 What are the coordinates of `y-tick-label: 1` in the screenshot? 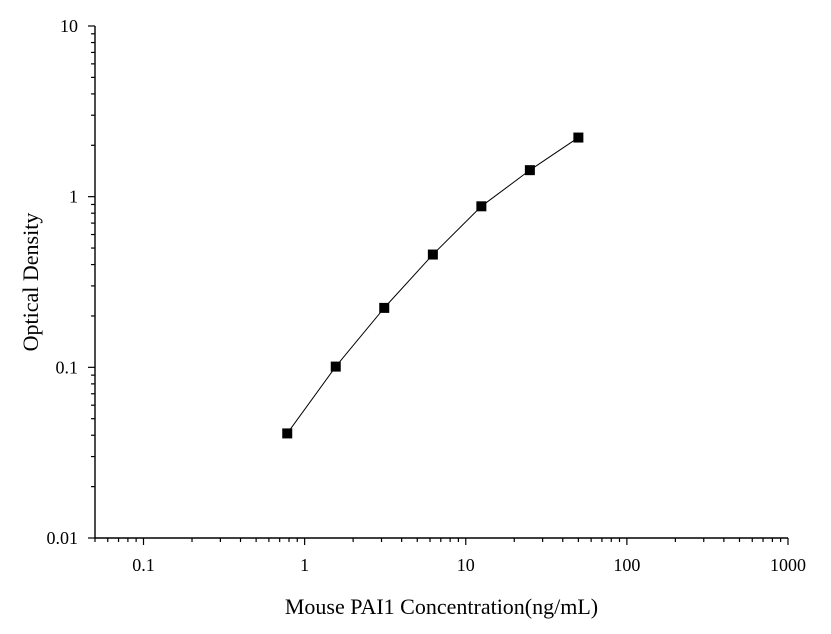 It's located at (73, 197).